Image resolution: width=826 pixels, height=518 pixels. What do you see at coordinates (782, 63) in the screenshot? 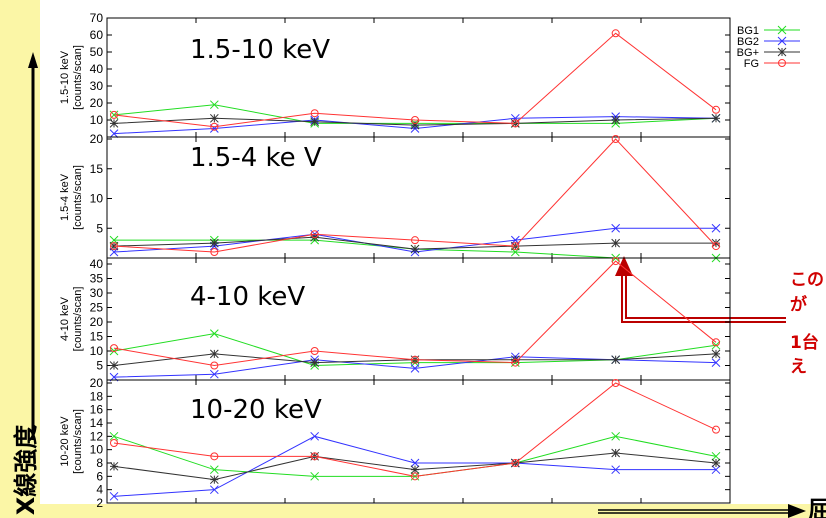
I see `legend-marker-fg` at bounding box center [782, 63].